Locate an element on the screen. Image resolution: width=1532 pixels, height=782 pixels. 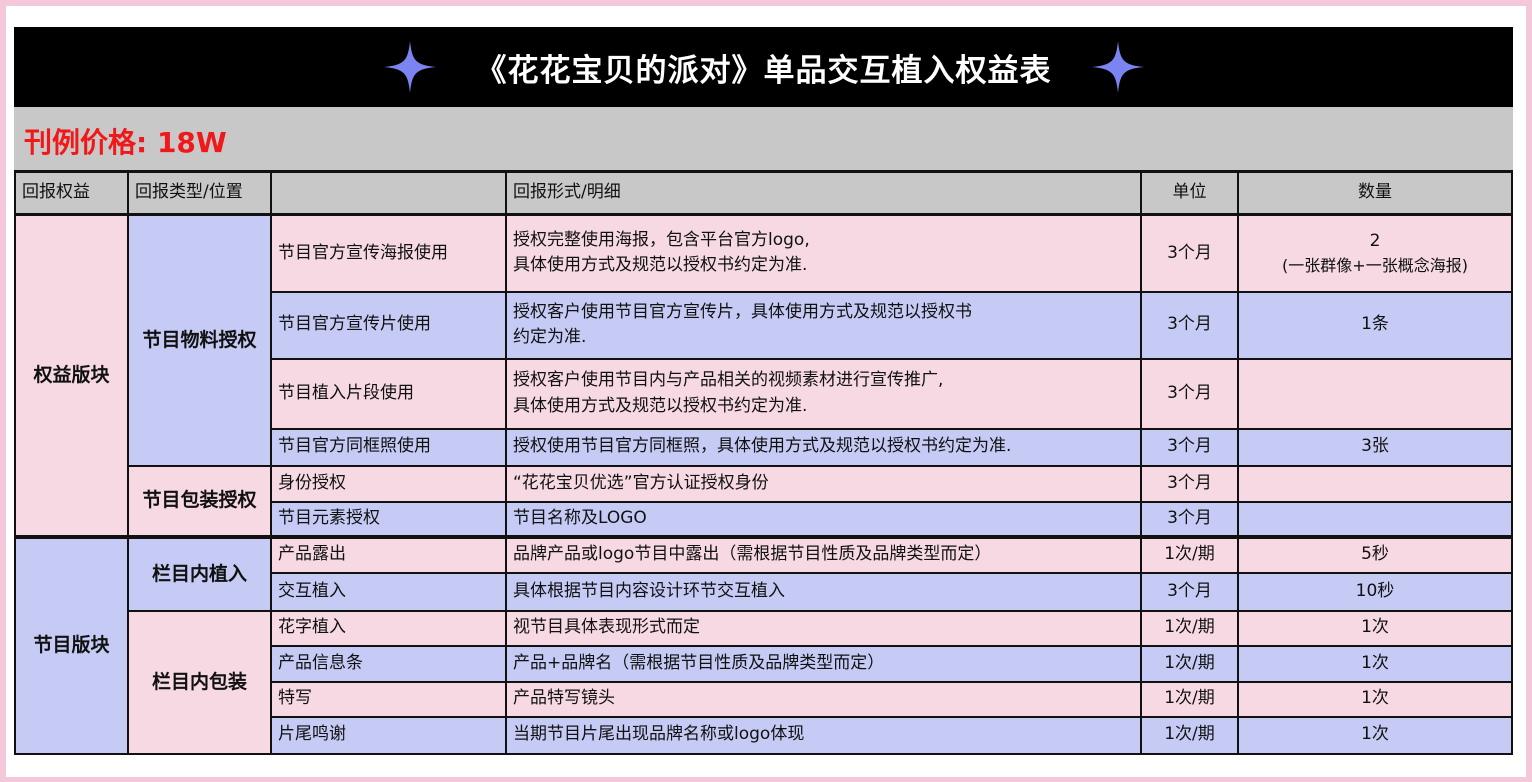
quantity-cell-line: 5秒 is located at coordinates (1375, 554).